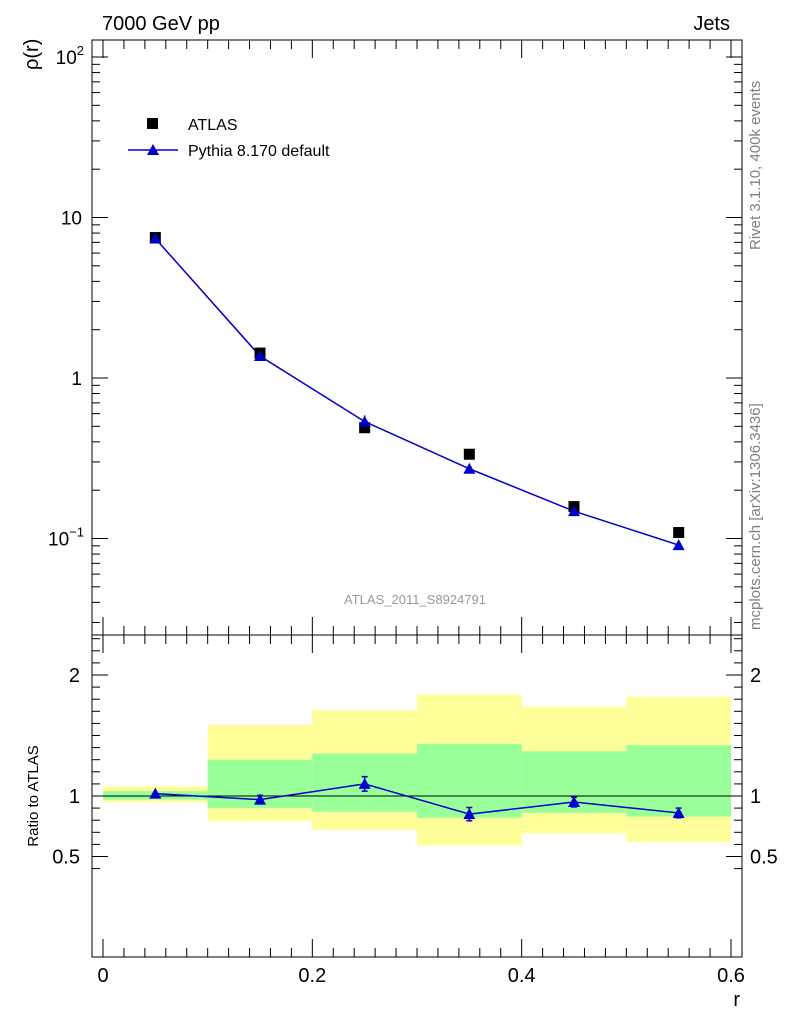  What do you see at coordinates (731, 976) in the screenshot?
I see `xtick-label: 0.6` at bounding box center [731, 976].